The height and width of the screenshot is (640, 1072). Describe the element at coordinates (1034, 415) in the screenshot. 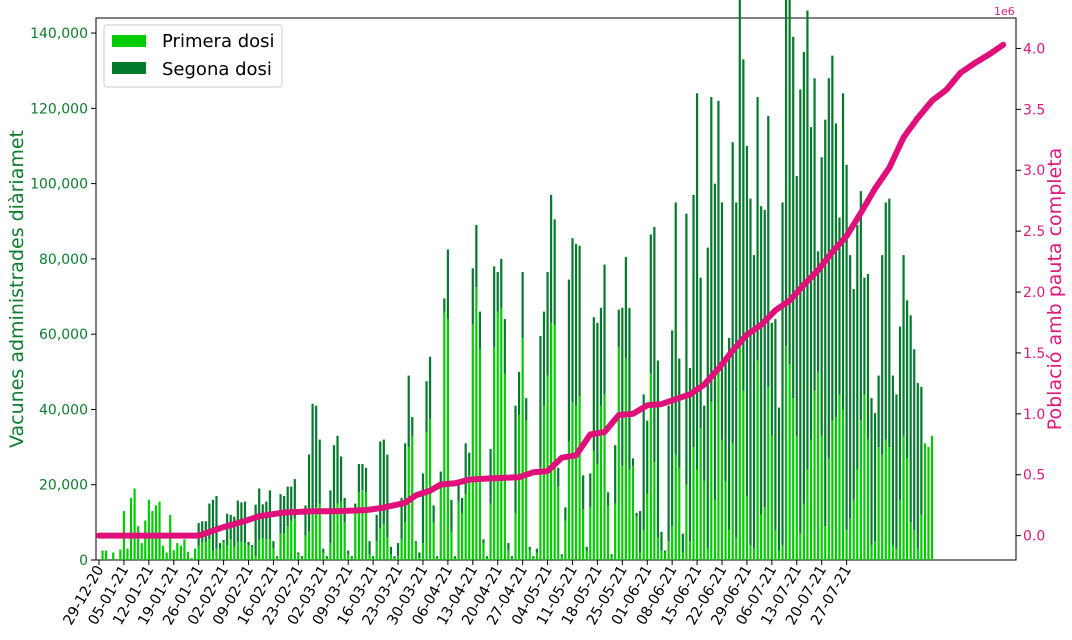

I see `right-tick-label: 1.0` at that location.